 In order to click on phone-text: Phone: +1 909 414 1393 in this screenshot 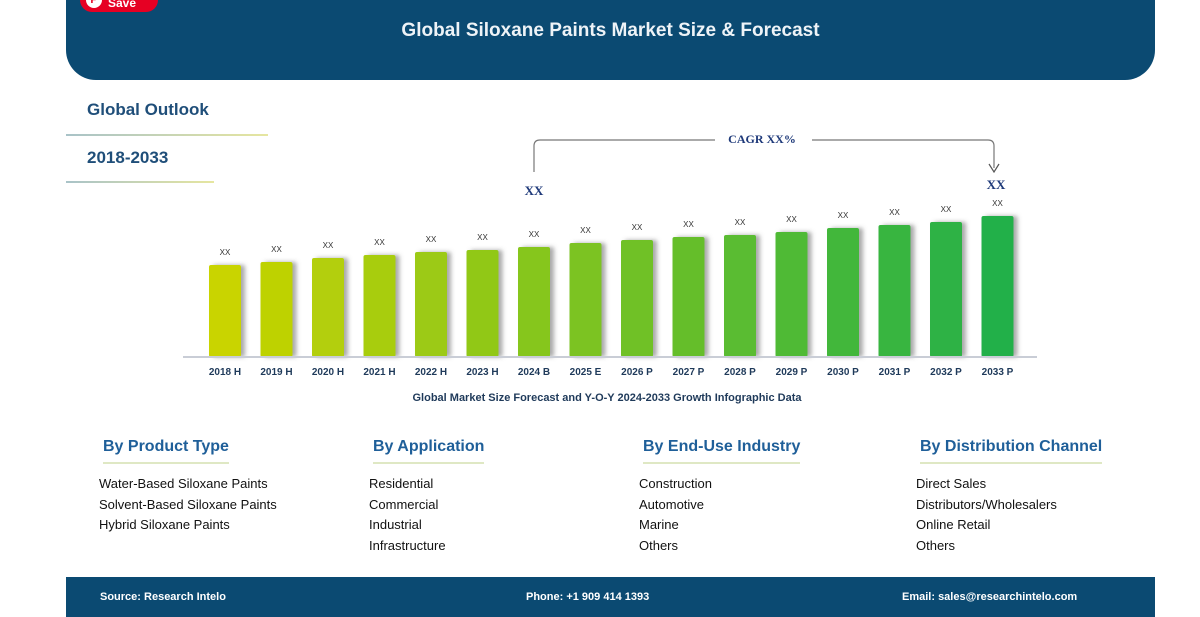, I will do `click(588, 597)`.